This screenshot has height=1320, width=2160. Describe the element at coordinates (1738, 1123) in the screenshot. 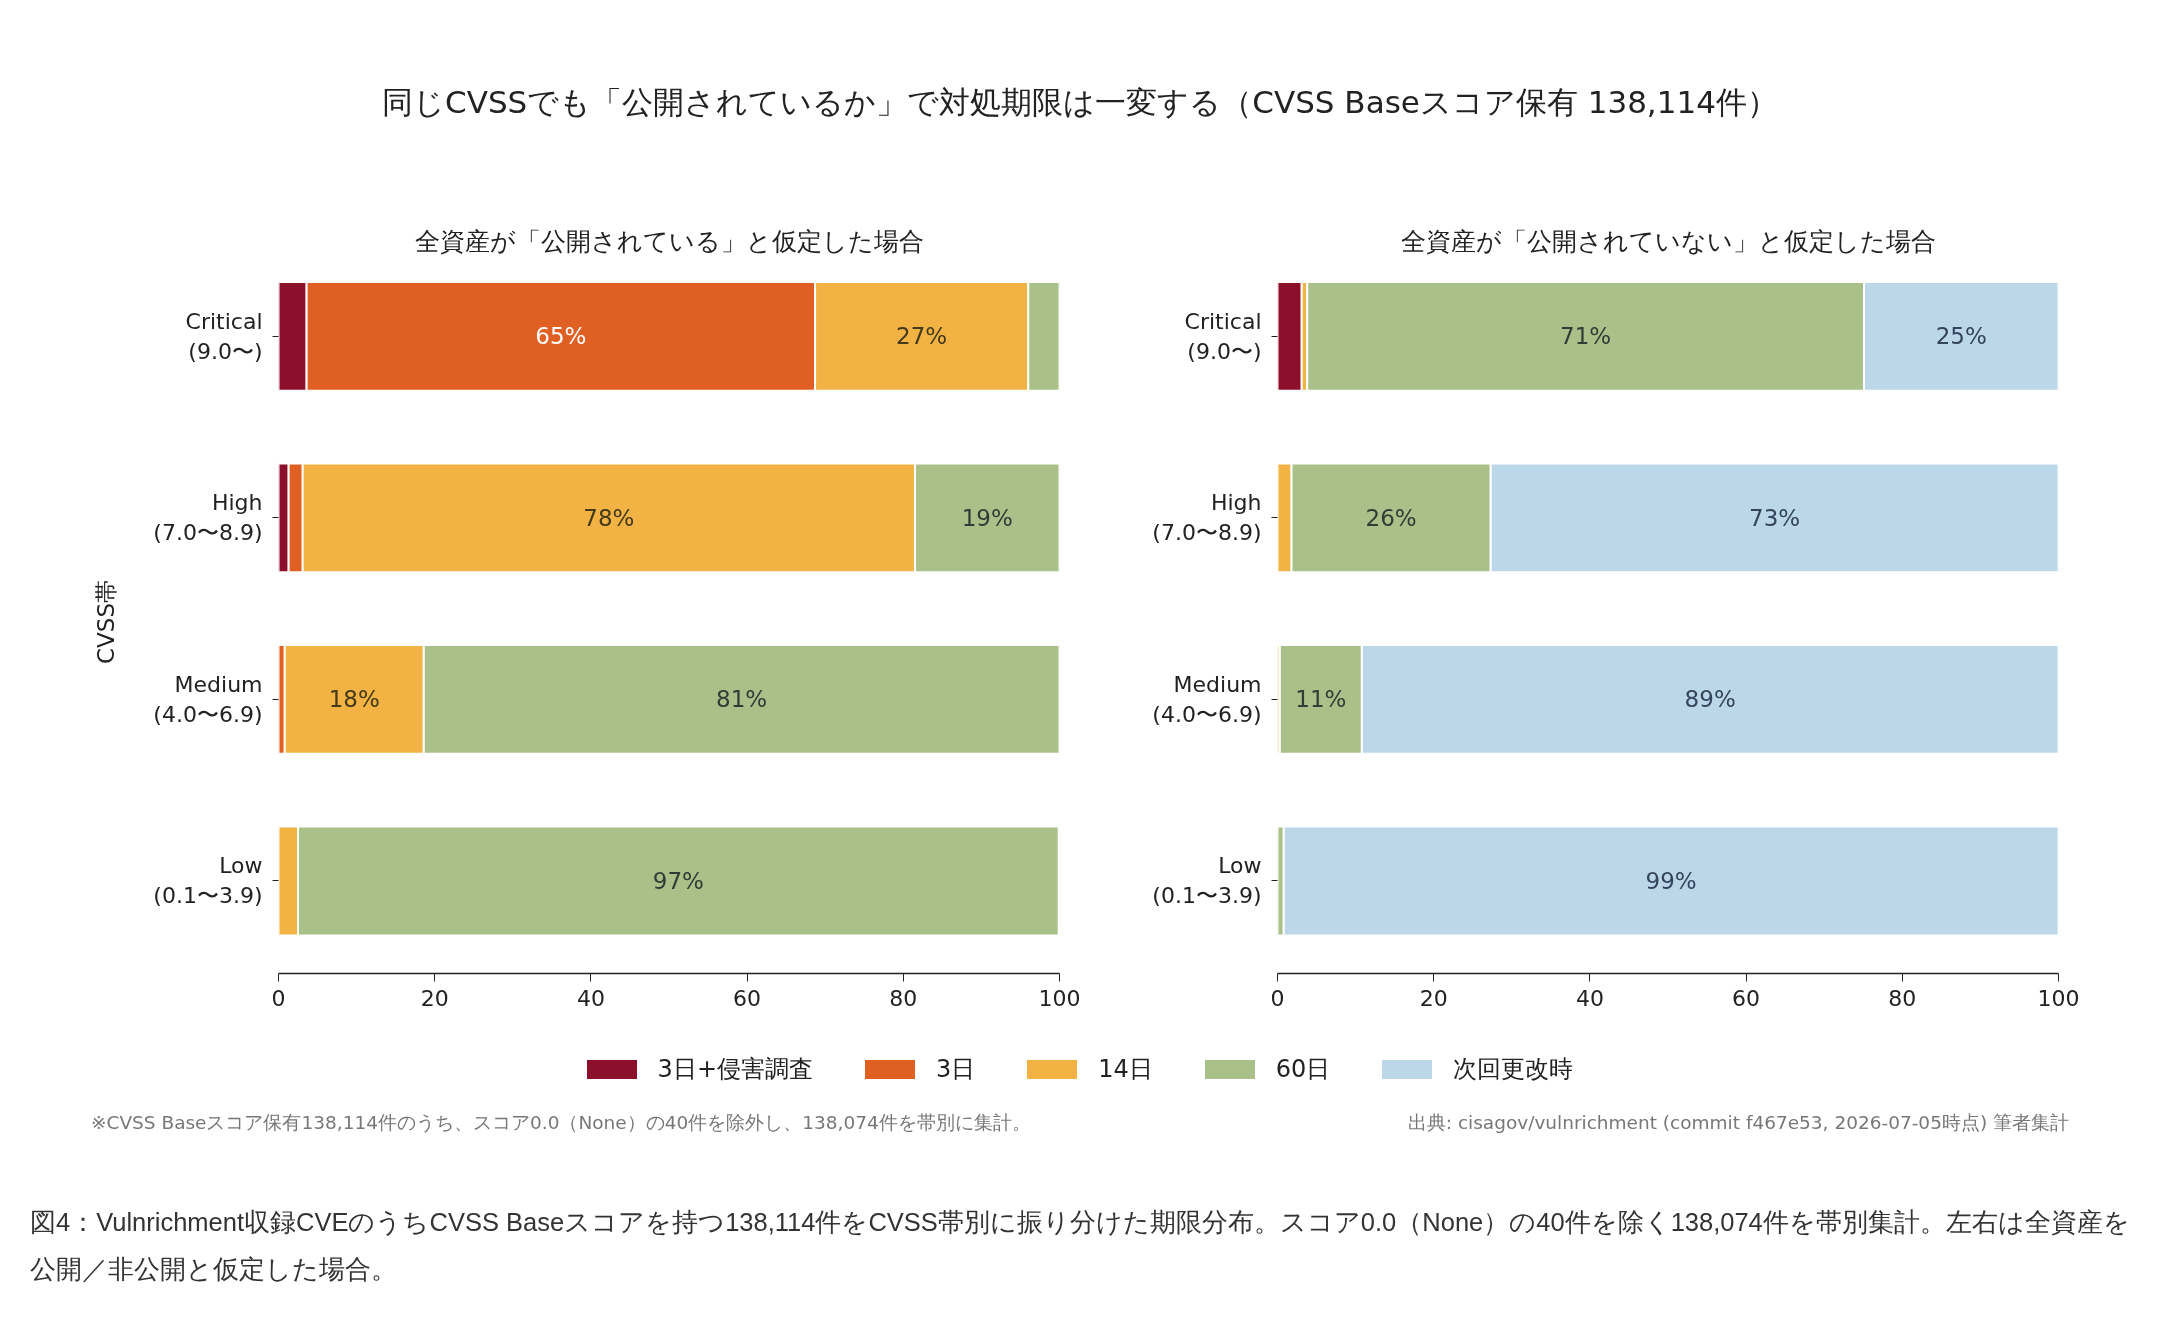

I see `source-note: 出典: cisagov/vulnrichment (commit f467e53, 2026-07-05時点) 筆者集計` at that location.